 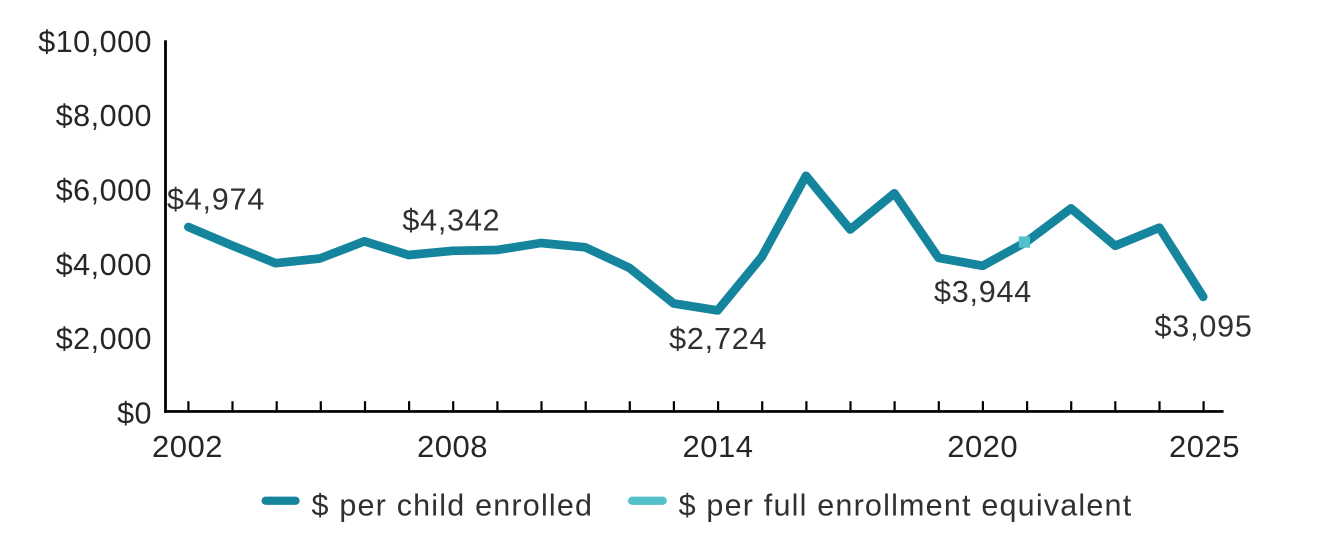 I want to click on svg-text: $ per child enrolled, so click(x=453, y=506).